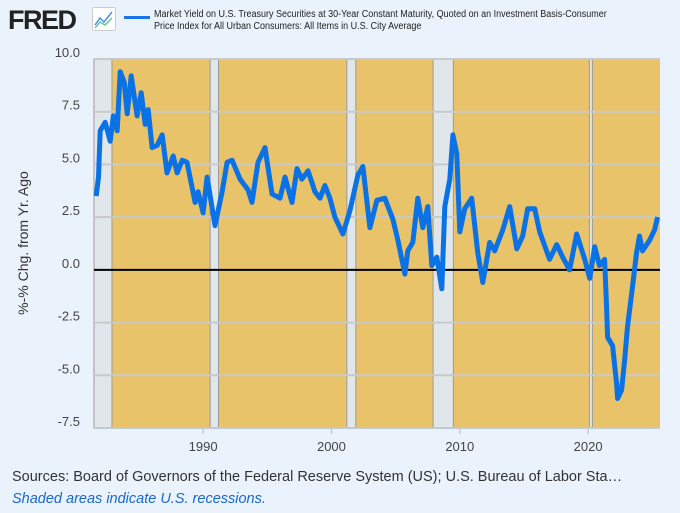  Describe the element at coordinates (104, 19) in the screenshot. I see `chart-line-icon` at that location.